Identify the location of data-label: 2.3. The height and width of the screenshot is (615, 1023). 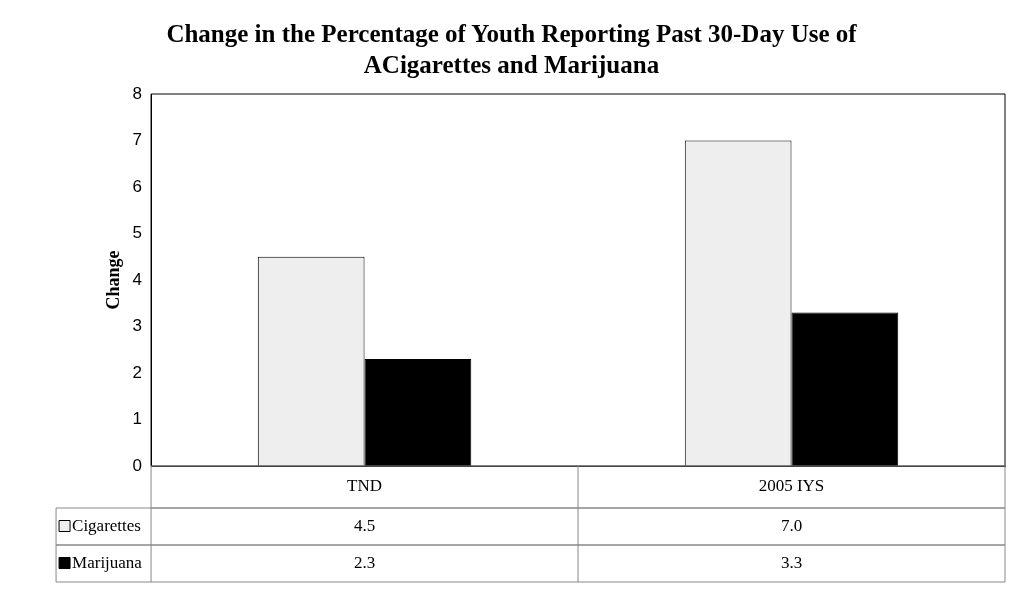
(364, 562).